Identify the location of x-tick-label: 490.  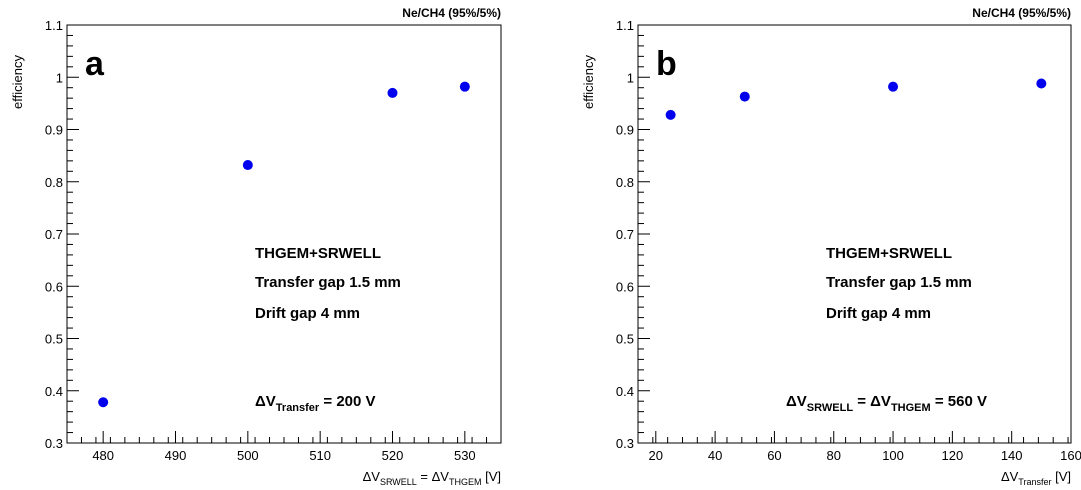
(176, 455).